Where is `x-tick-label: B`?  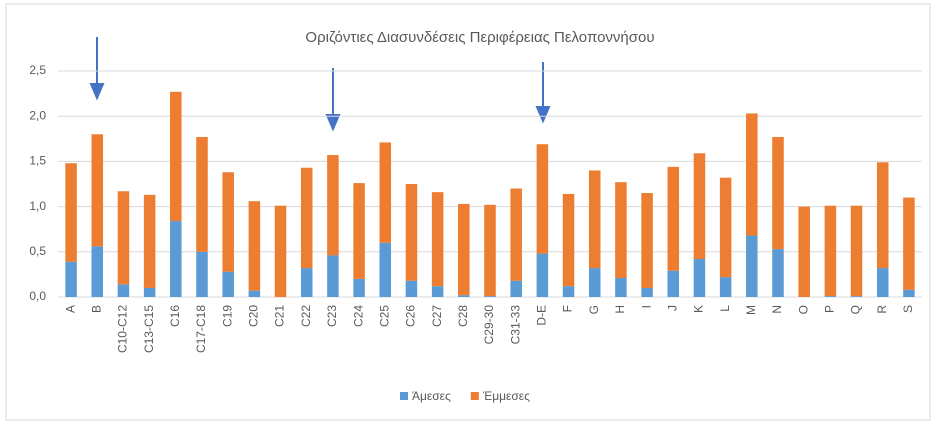 x-tick-label: B is located at coordinates (96, 309).